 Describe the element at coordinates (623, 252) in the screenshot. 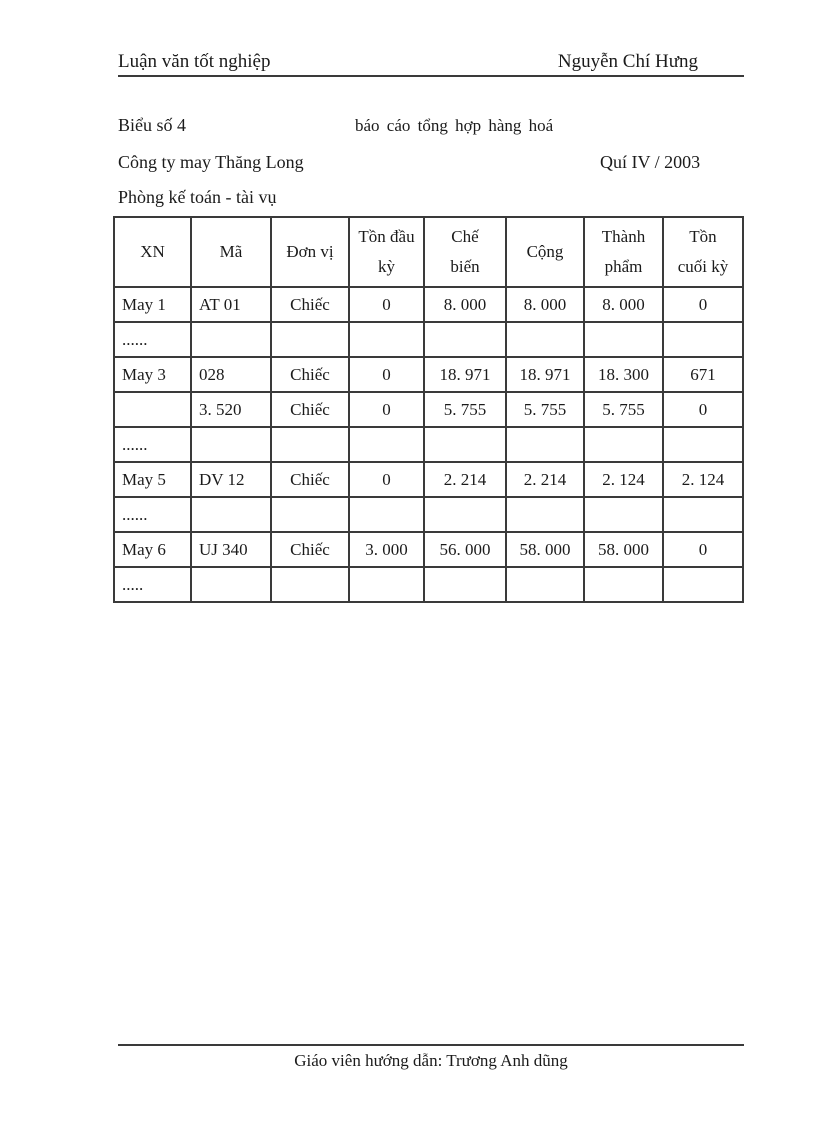

I see `col-header-thanh-pham: Thành phẩm` at that location.